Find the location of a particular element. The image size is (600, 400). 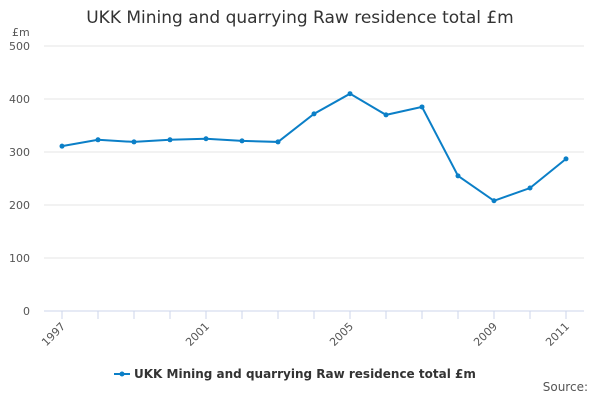

x-tick-label: 2011 is located at coordinates (557, 334).